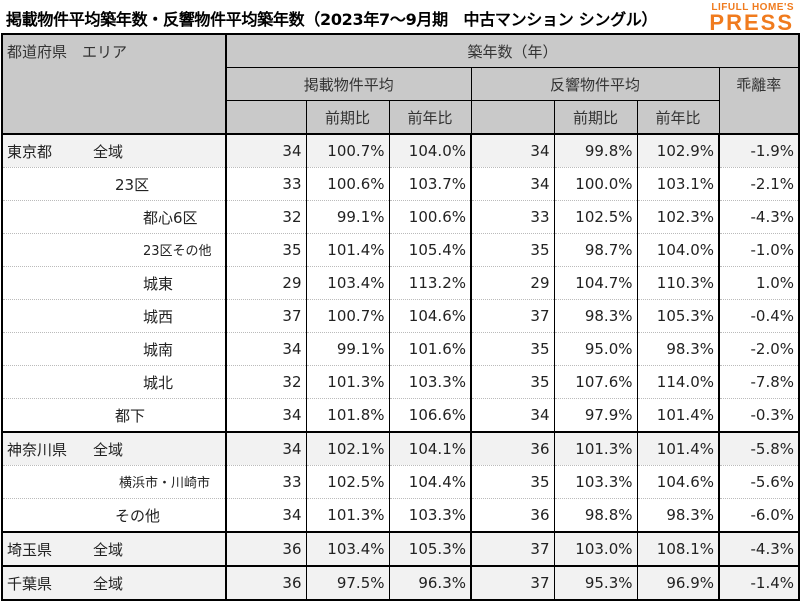  Describe the element at coordinates (512, 117) in the screenshot. I see `header-response-blank` at that location.